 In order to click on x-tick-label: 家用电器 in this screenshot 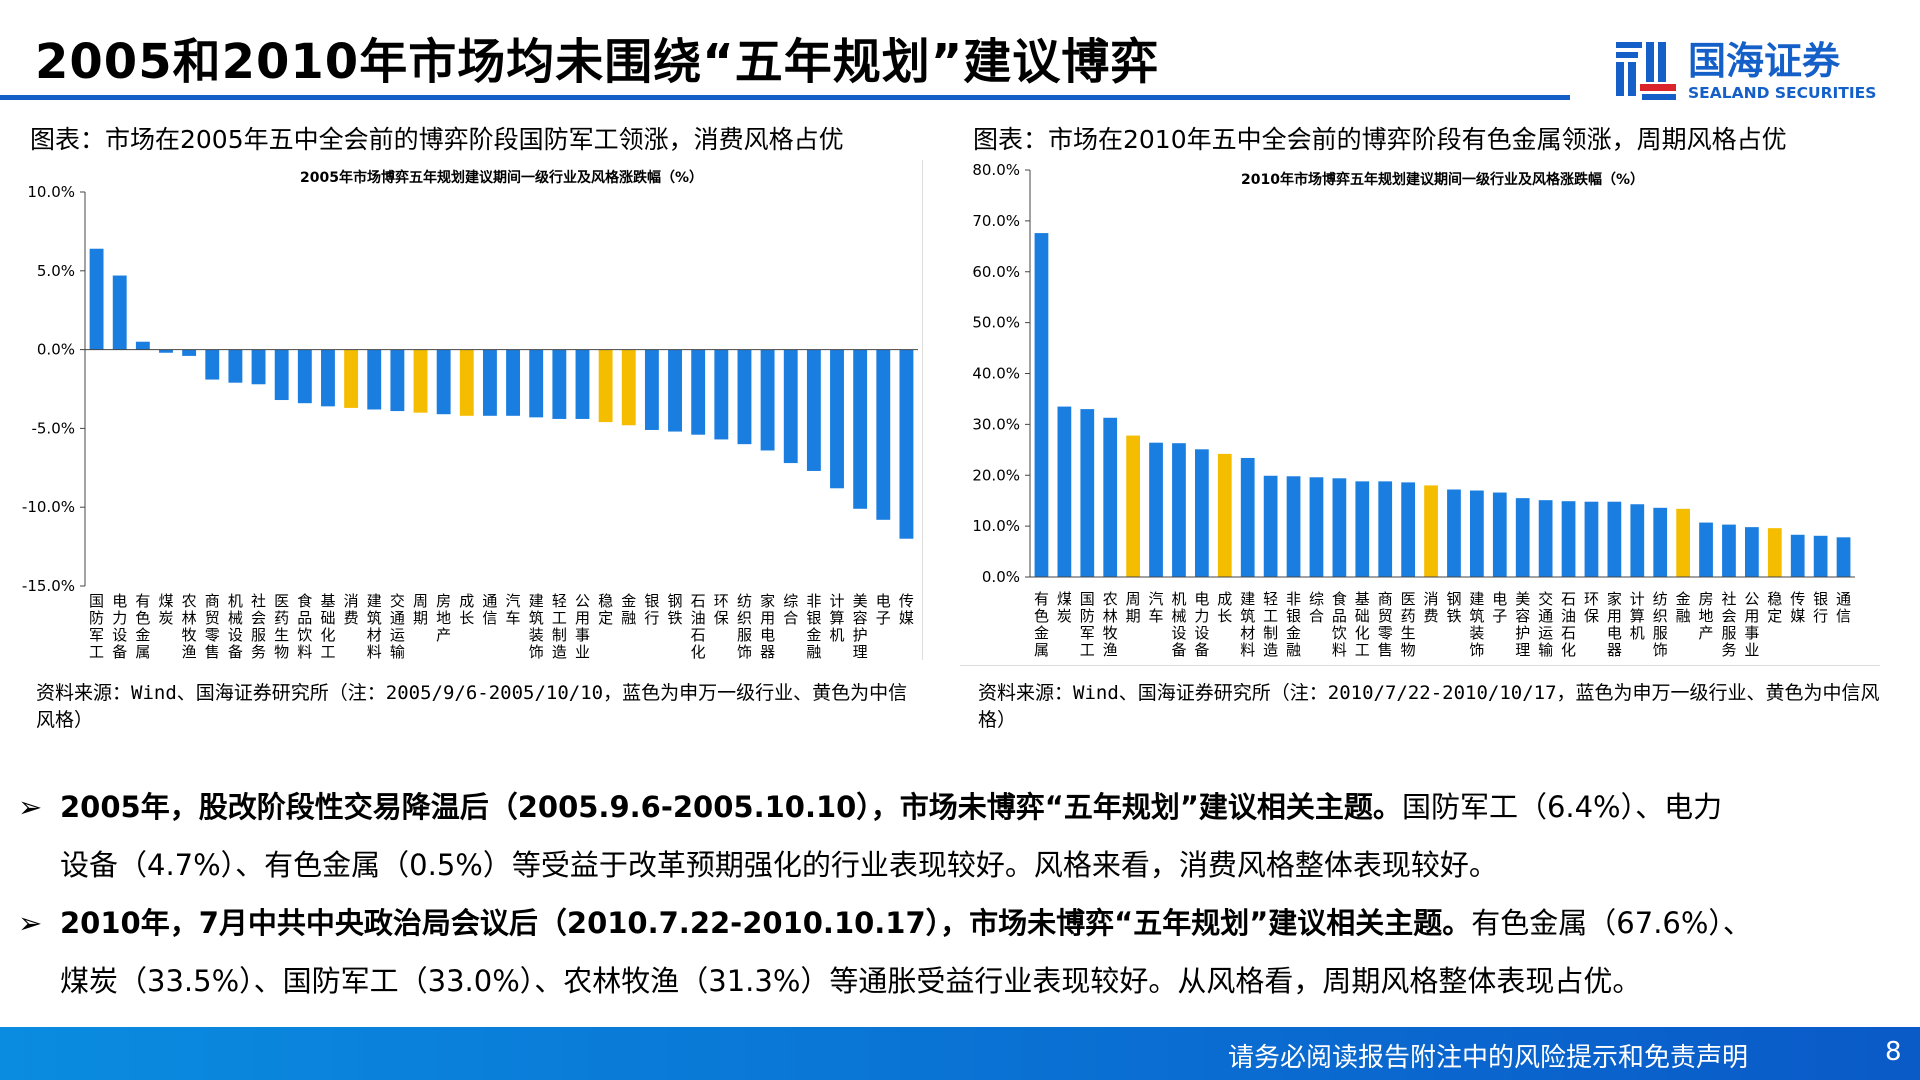, I will do `click(767, 626)`.